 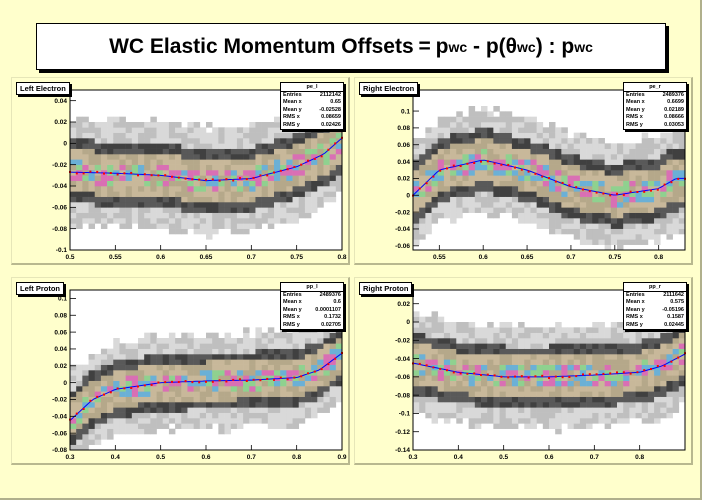 I want to click on x-tick-label: 0.7, so click(x=251, y=457).